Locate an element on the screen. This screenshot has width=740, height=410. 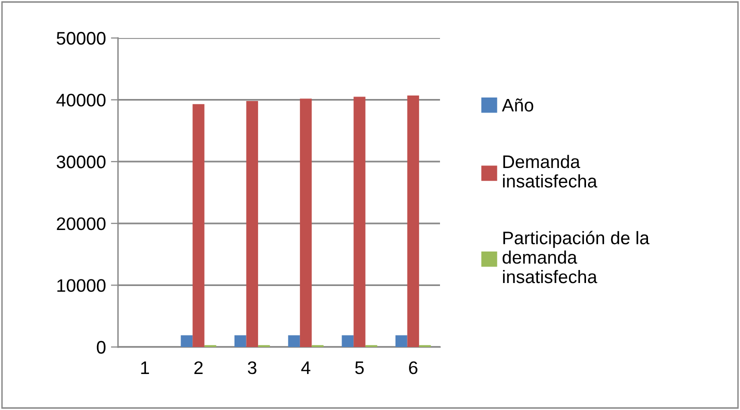
legend-label: Demanda insatisfecha is located at coordinates (550, 171).